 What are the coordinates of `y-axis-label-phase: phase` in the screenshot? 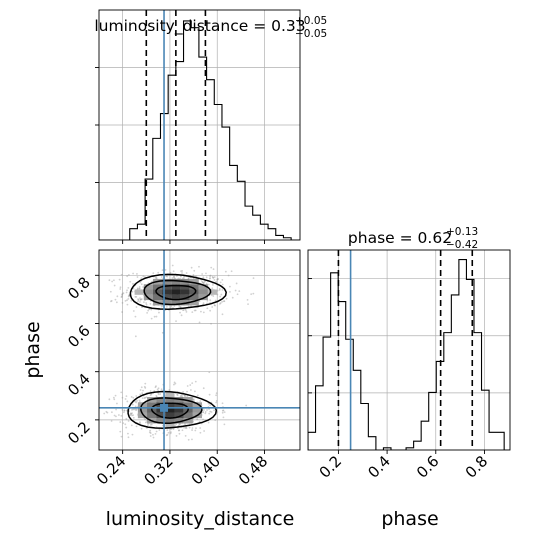 It's located at (33, 349).